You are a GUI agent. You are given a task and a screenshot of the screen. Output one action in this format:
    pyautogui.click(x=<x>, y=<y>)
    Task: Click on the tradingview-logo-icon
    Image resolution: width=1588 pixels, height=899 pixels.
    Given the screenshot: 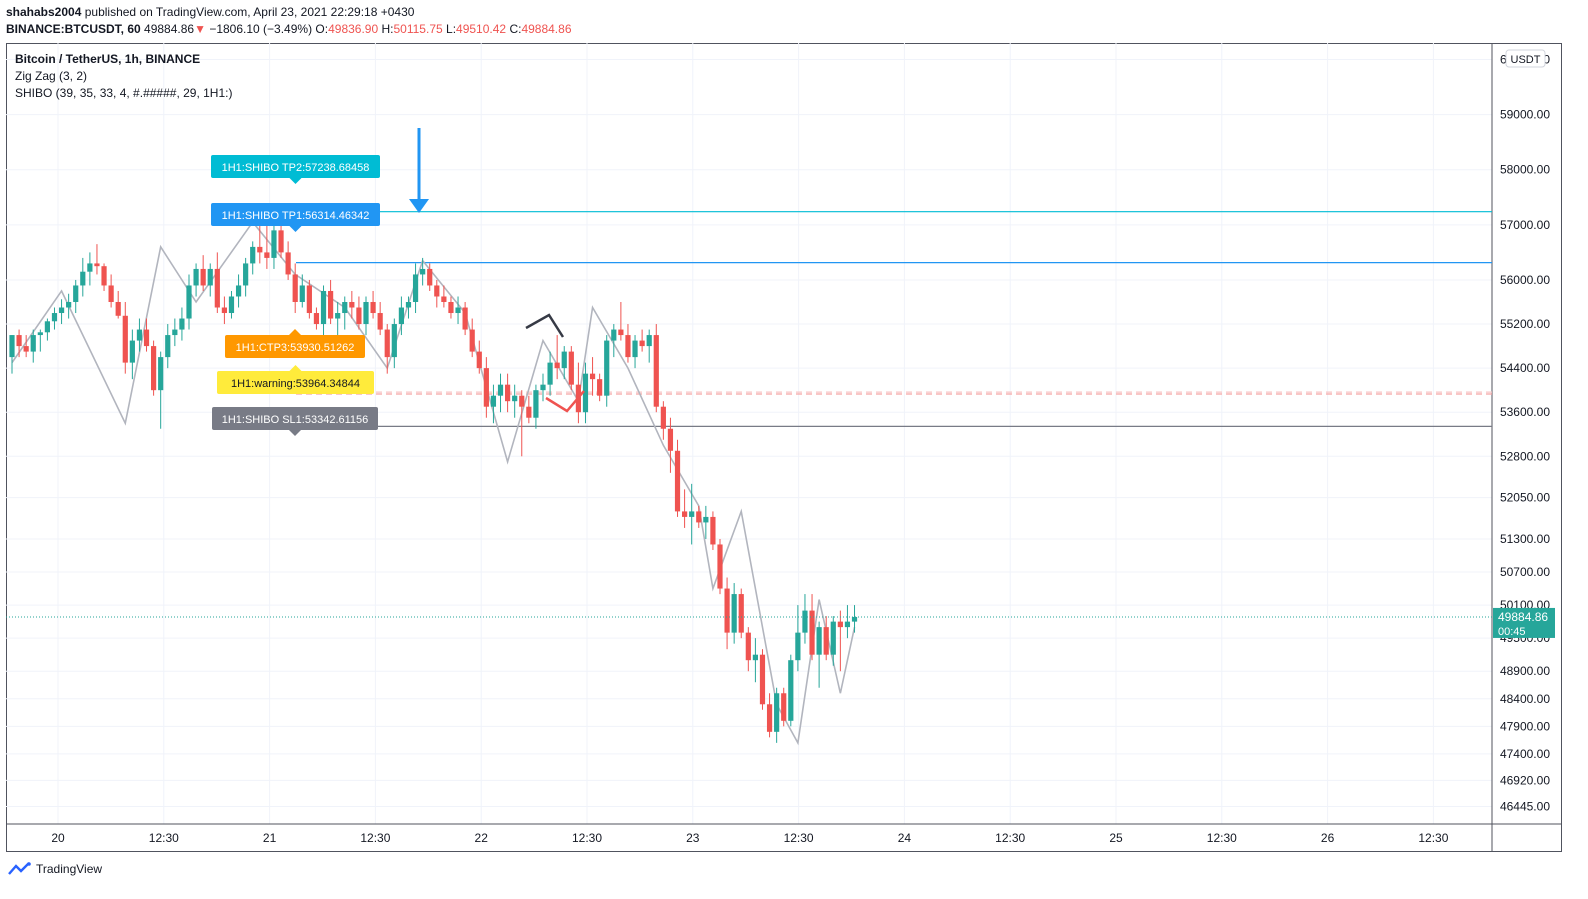 What is the action you would take?
    pyautogui.click(x=20, y=869)
    